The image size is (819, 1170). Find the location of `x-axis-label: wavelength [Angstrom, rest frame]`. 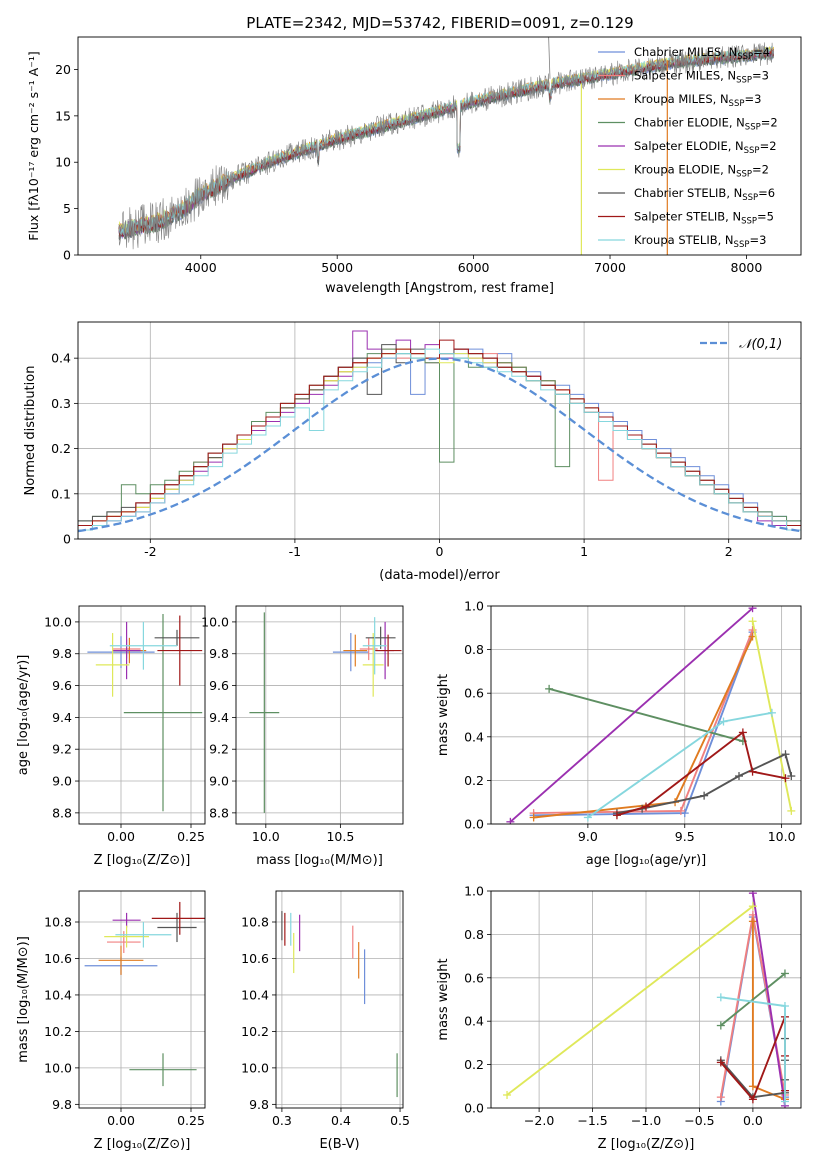

x-axis-label: wavelength [Angstrom, rest frame] is located at coordinates (439, 288).